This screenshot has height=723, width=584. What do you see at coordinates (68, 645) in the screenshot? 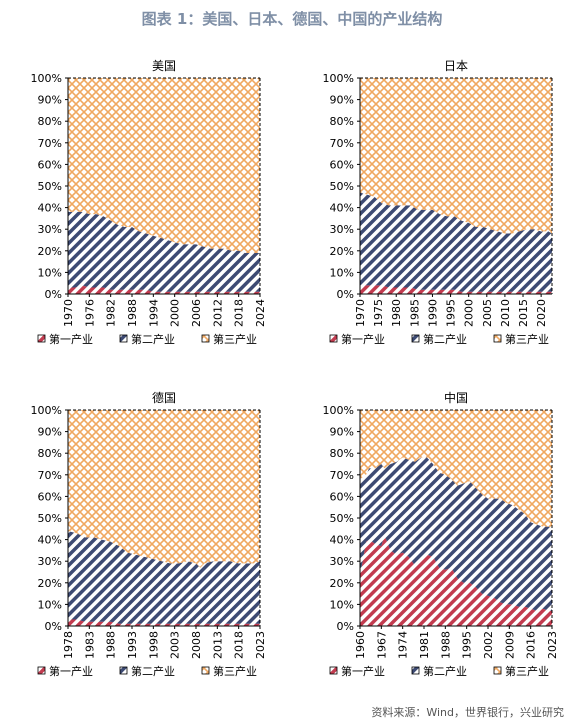
I see `x-tick-label: 1978` at bounding box center [68, 645].